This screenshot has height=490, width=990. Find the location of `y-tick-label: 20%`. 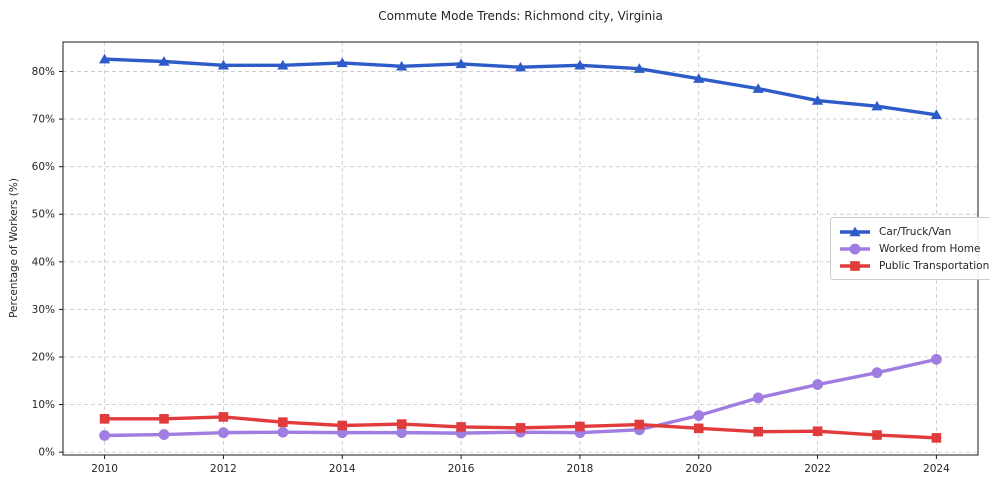

y-tick-label: 20% is located at coordinates (43, 357).